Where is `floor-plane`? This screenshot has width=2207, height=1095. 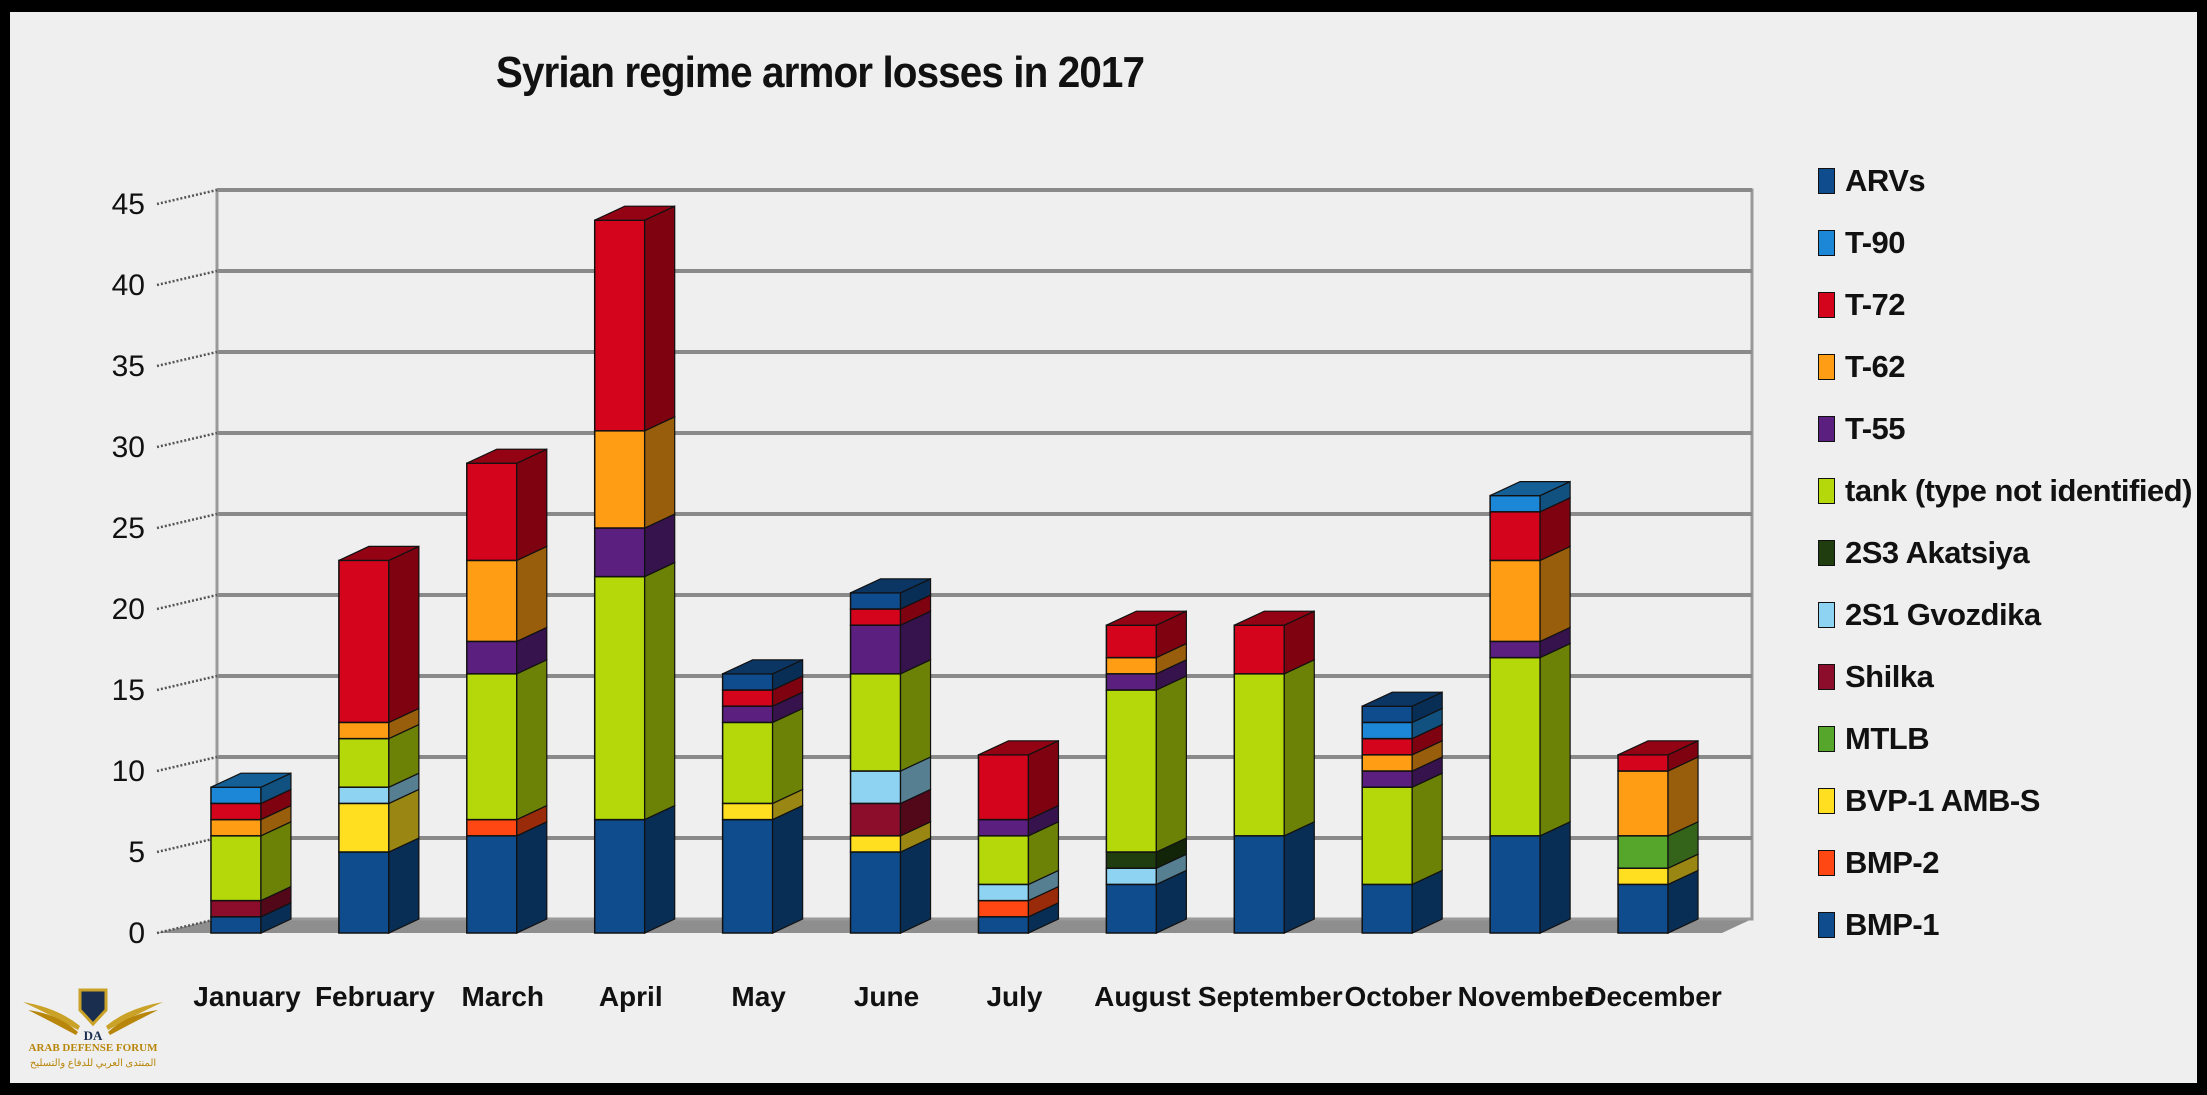 floor-plane is located at coordinates (954, 926).